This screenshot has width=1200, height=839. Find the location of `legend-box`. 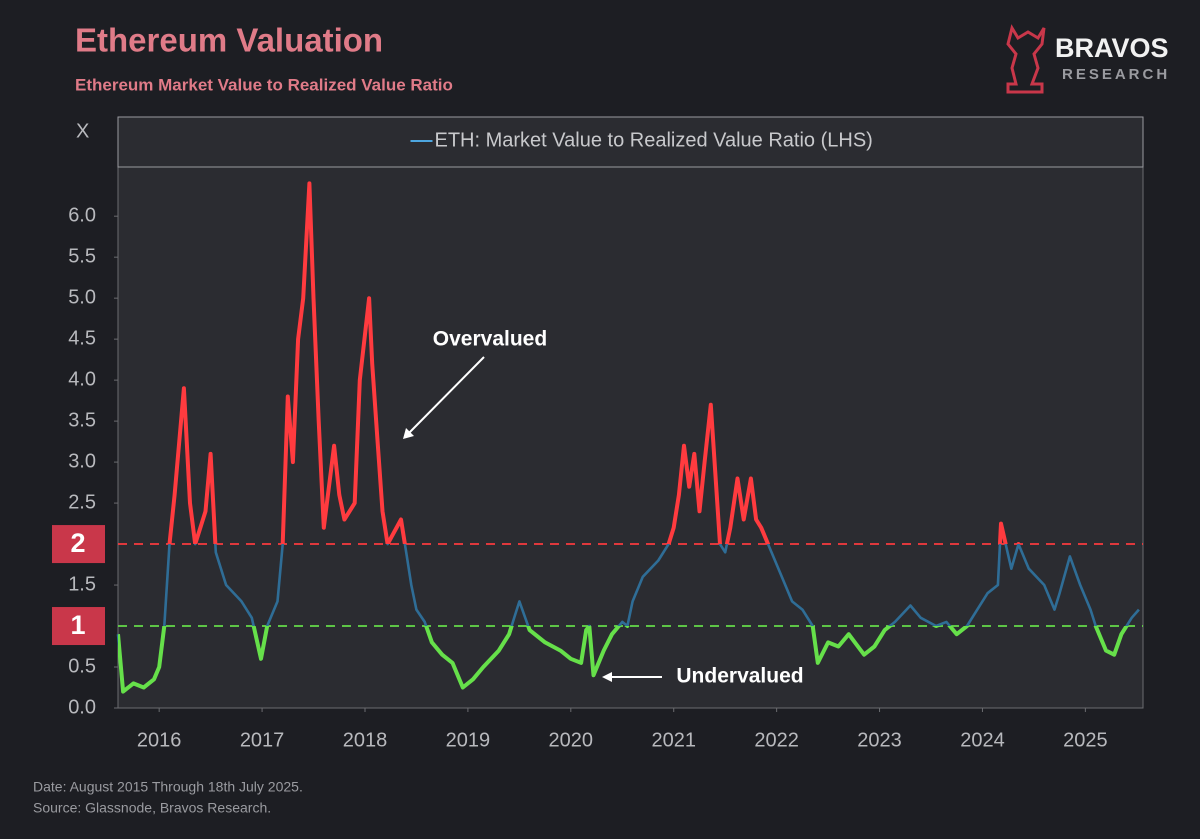

legend-box is located at coordinates (630, 142).